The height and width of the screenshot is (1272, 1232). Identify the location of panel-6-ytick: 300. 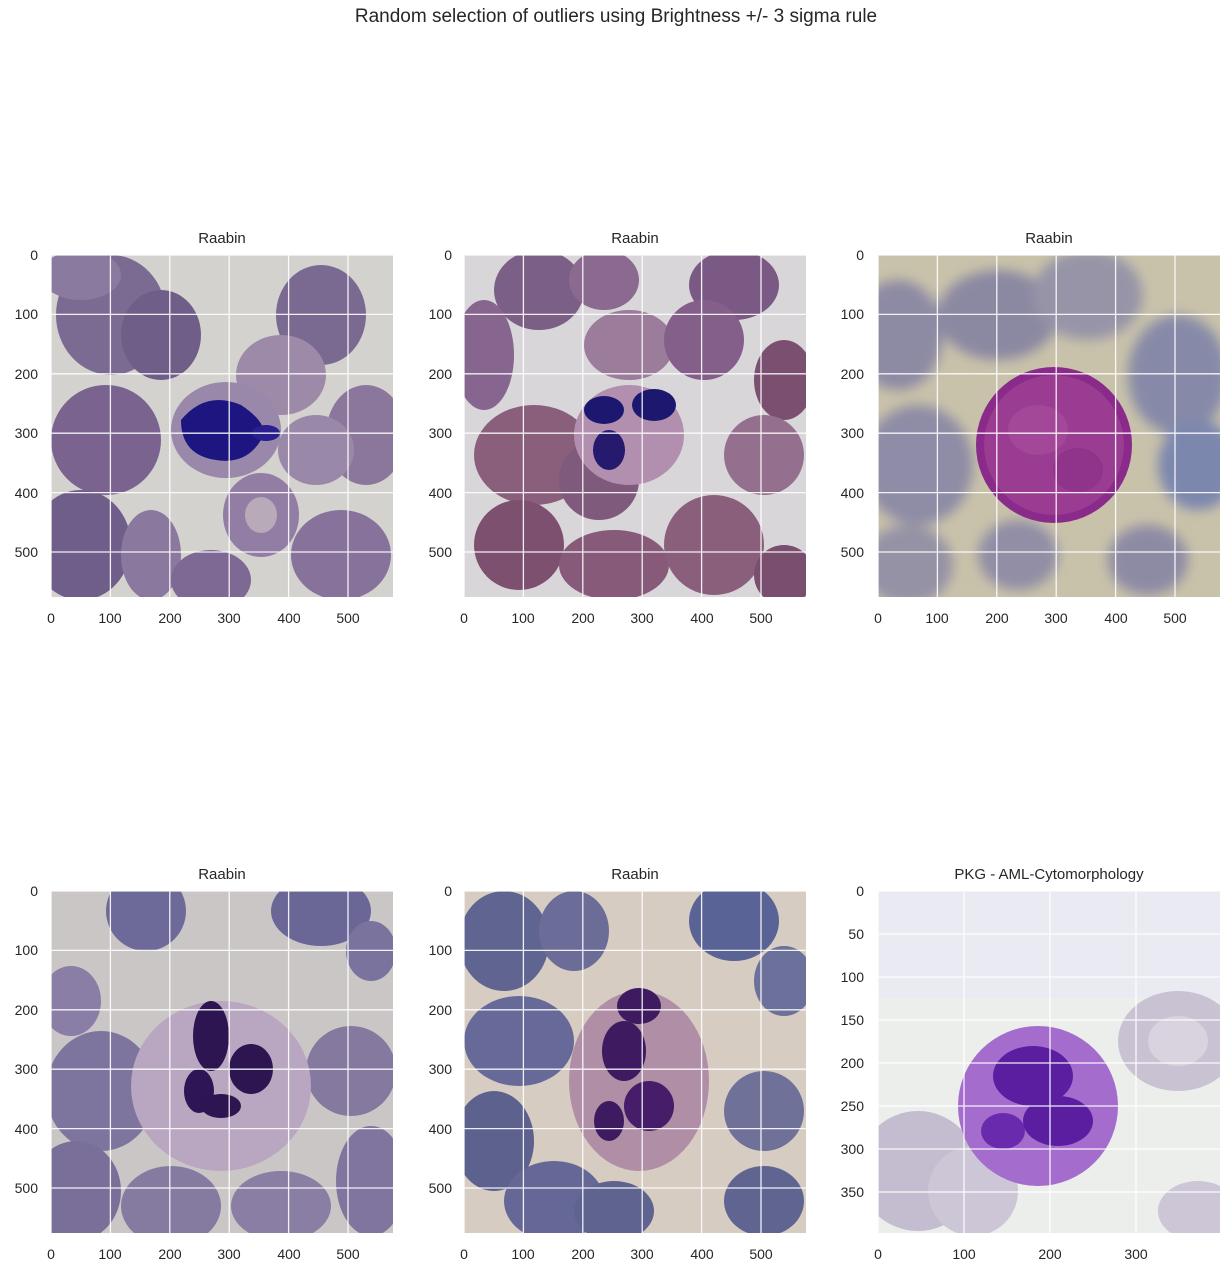
(852, 1149).